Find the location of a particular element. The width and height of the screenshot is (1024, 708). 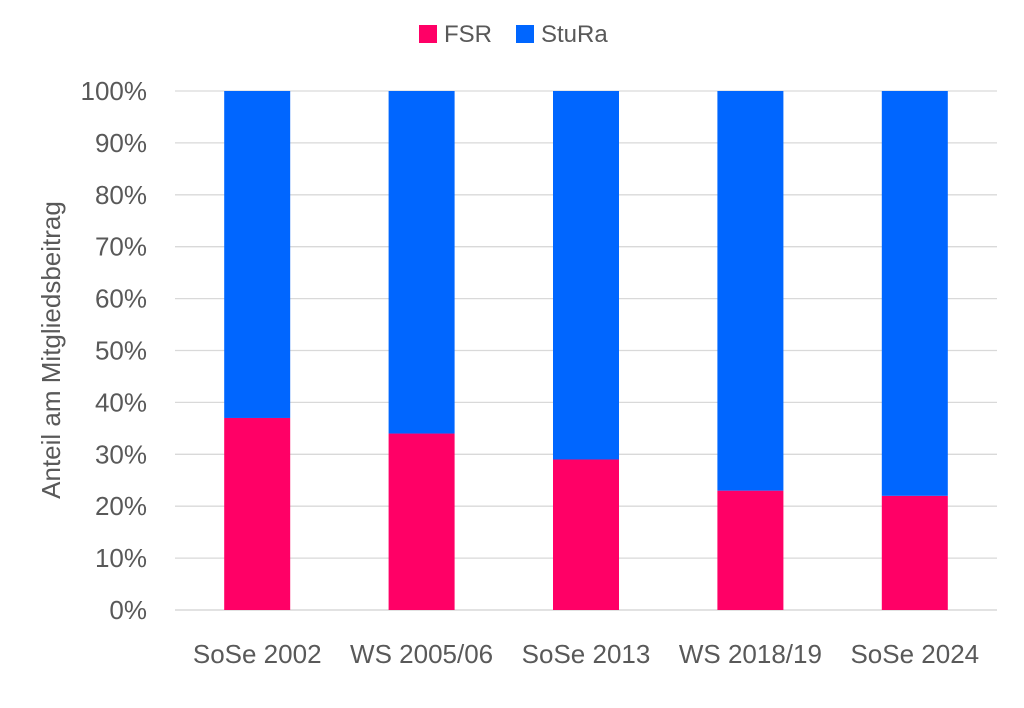

y-tick-label: 20% is located at coordinates (121, 506).